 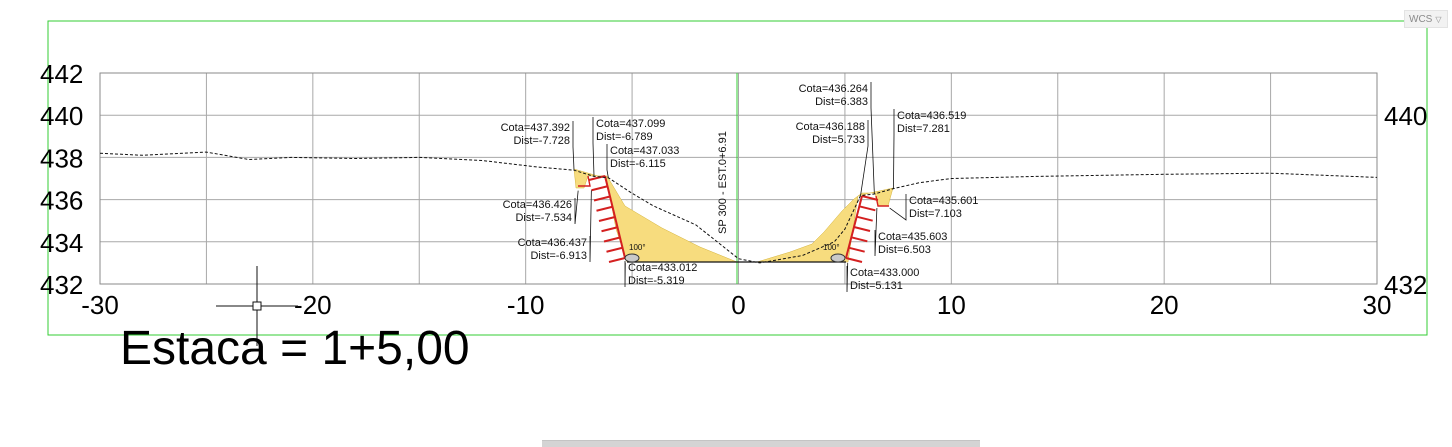 What do you see at coordinates (1438, 19) in the screenshot?
I see `chevron-down-icon: ▽` at bounding box center [1438, 19].